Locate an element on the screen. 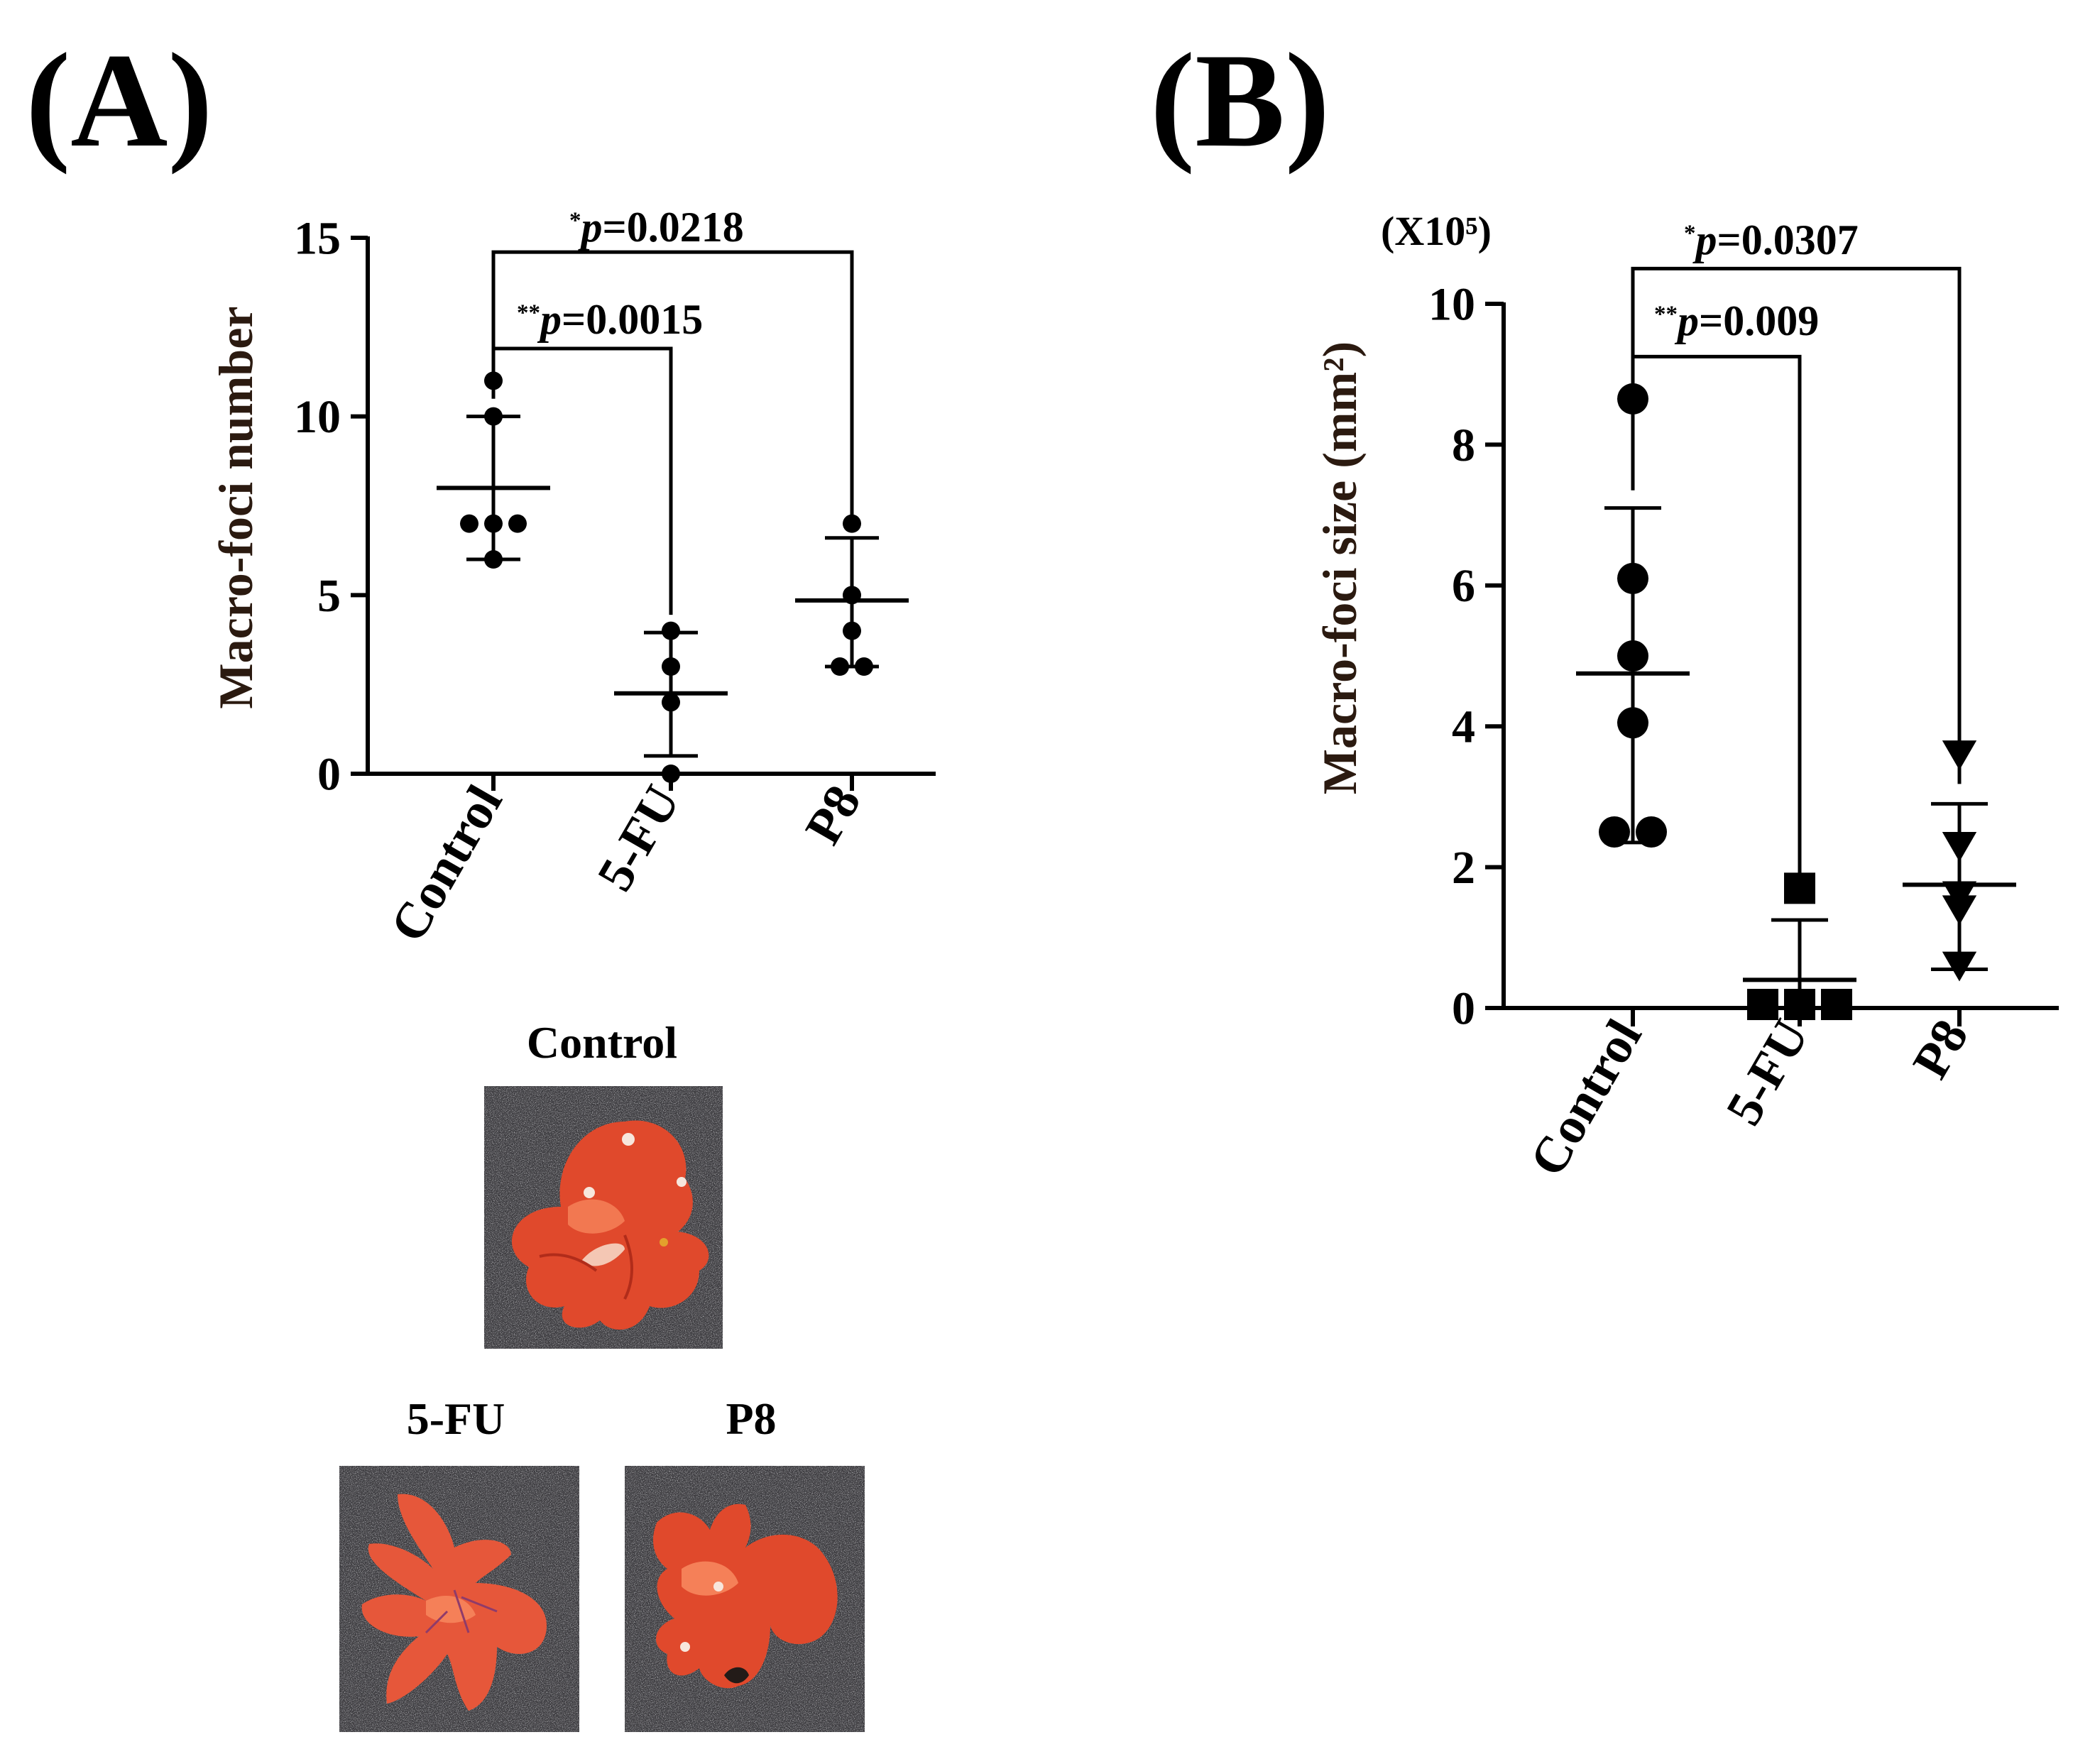 This screenshot has width=2095, height=1764. significance-label: *p=0.0218 is located at coordinates (656, 228).